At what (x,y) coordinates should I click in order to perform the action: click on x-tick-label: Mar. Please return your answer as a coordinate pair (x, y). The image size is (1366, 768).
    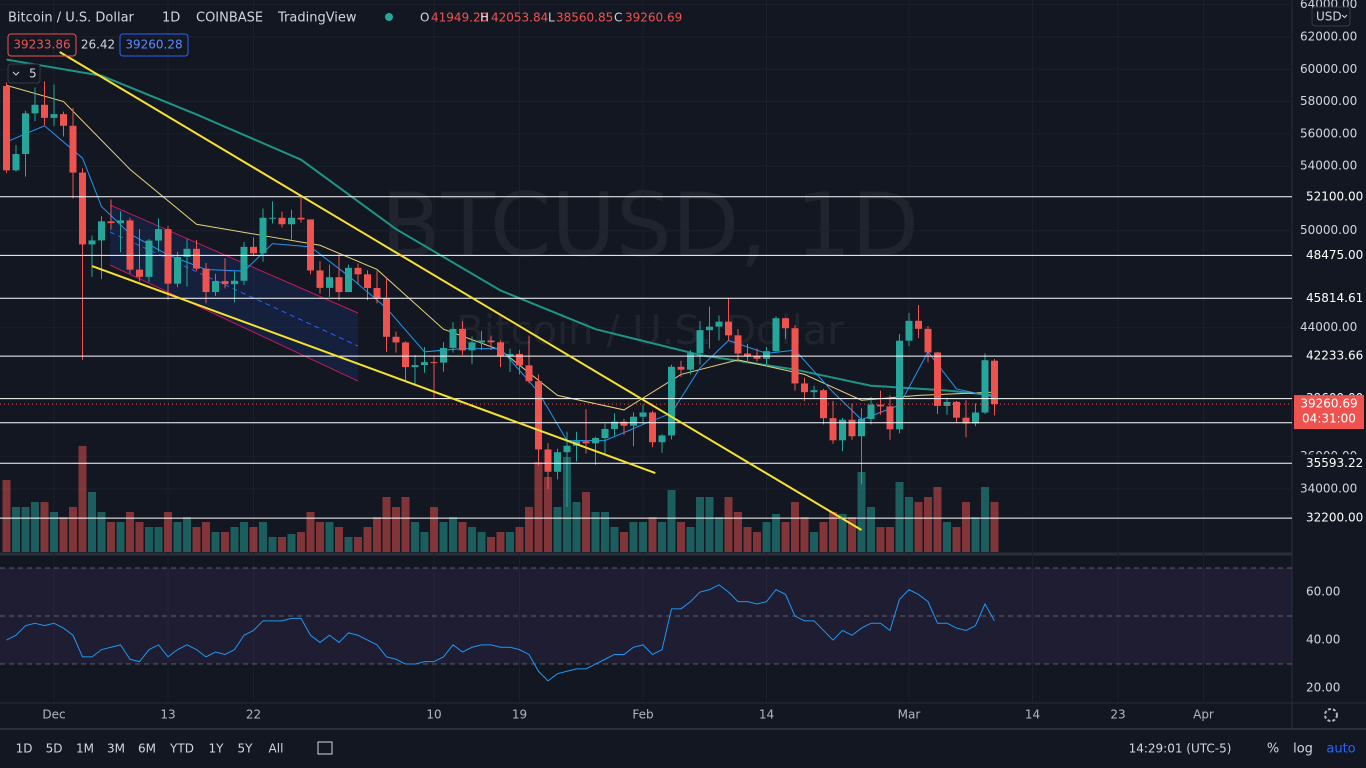
    Looking at the image, I should click on (909, 715).